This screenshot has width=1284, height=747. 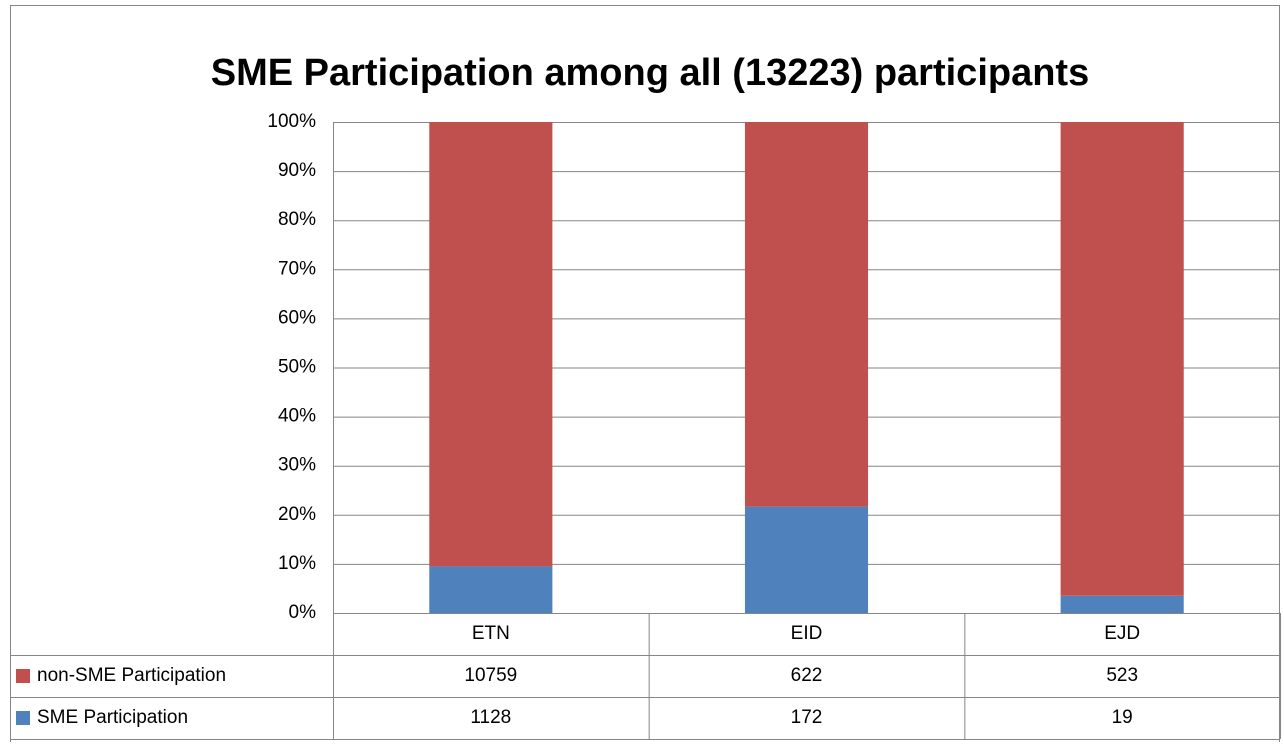 I want to click on table-value: 172, so click(x=807, y=717).